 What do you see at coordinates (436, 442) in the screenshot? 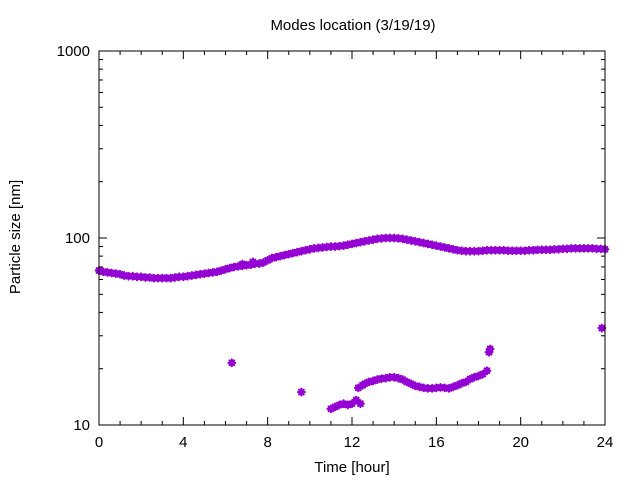
I see `x-tick-label: 16` at bounding box center [436, 442].